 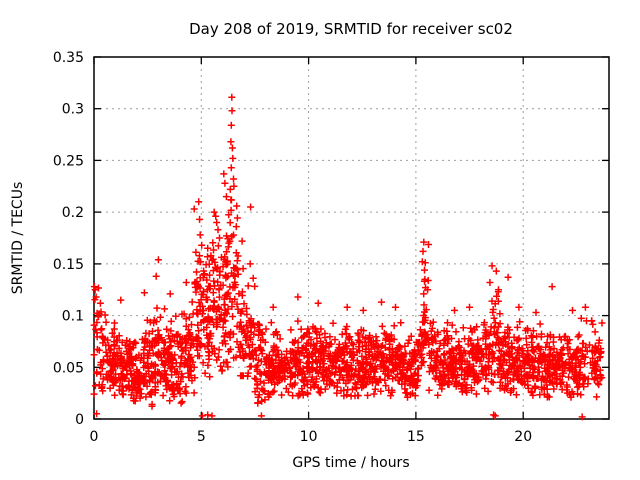 What do you see at coordinates (94, 437) in the screenshot?
I see `x-tick-label: 0` at bounding box center [94, 437].